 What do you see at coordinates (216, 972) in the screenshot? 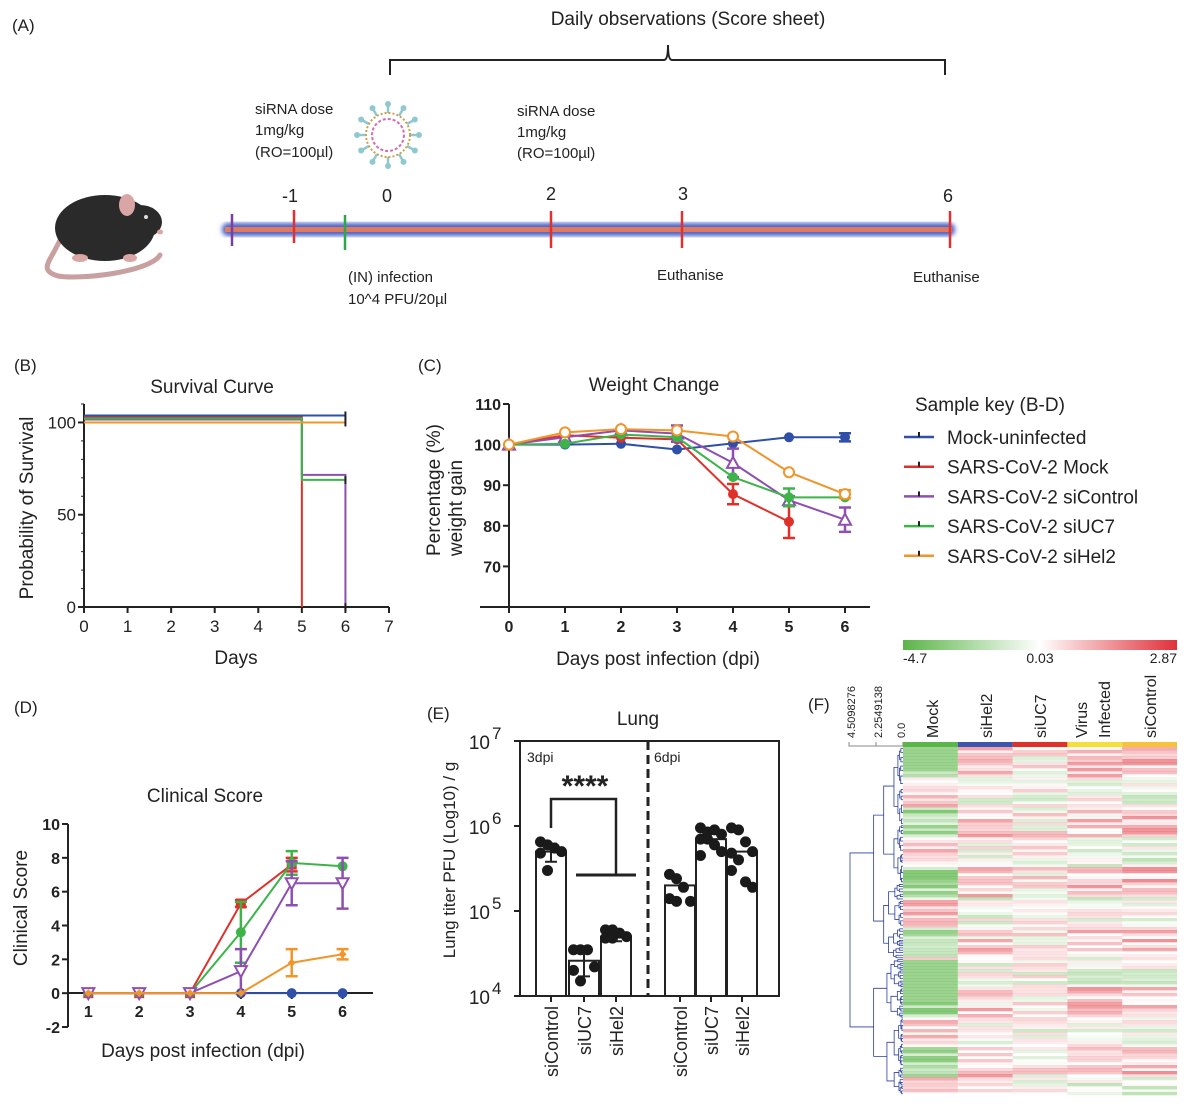
I see `series-sars-cov-2-sihel2` at bounding box center [216, 972].